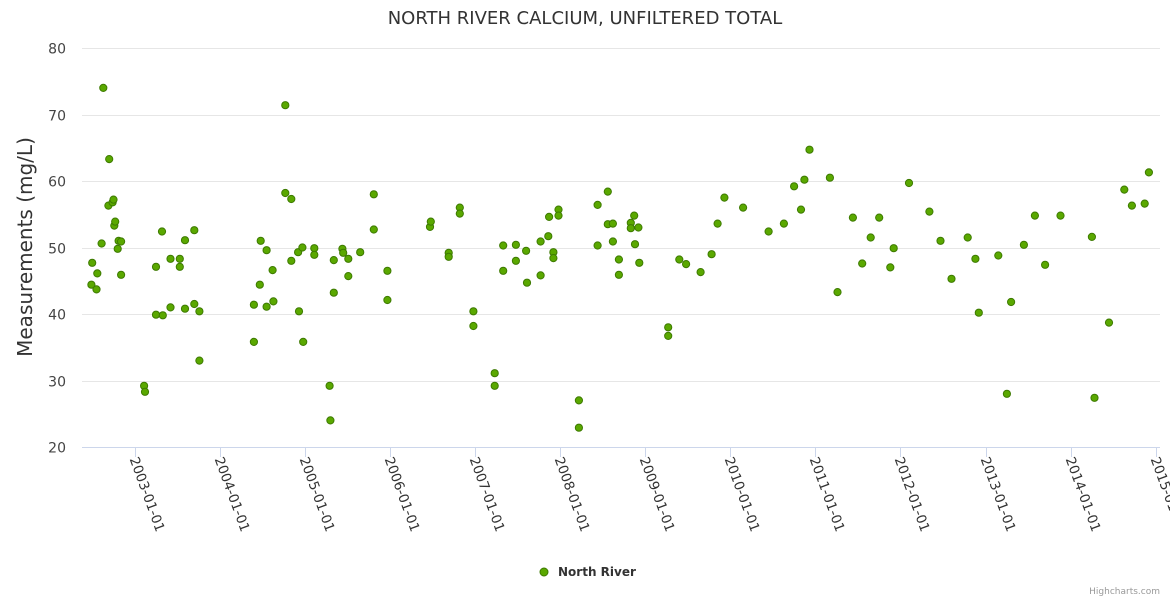 The height and width of the screenshot is (600, 1170). I want to click on credits-link: Highcharts.com, so click(1124, 592).